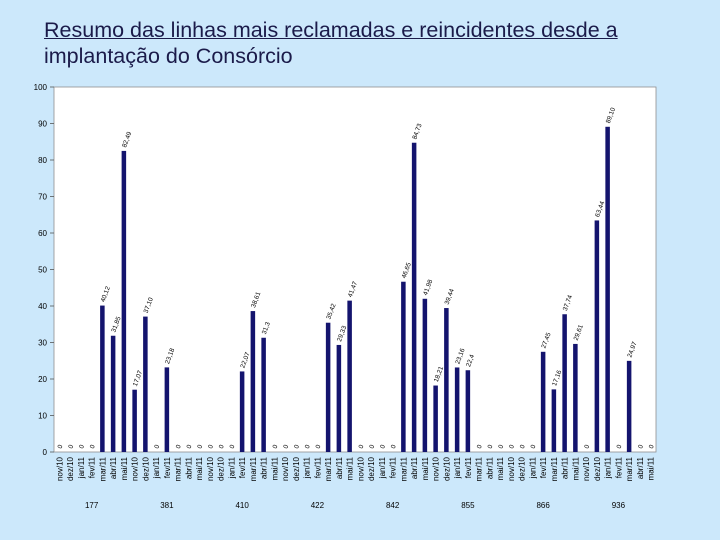 Image resolution: width=720 pixels, height=540 pixels. What do you see at coordinates (393, 505) in the screenshot?
I see `group-label: 842` at bounding box center [393, 505].